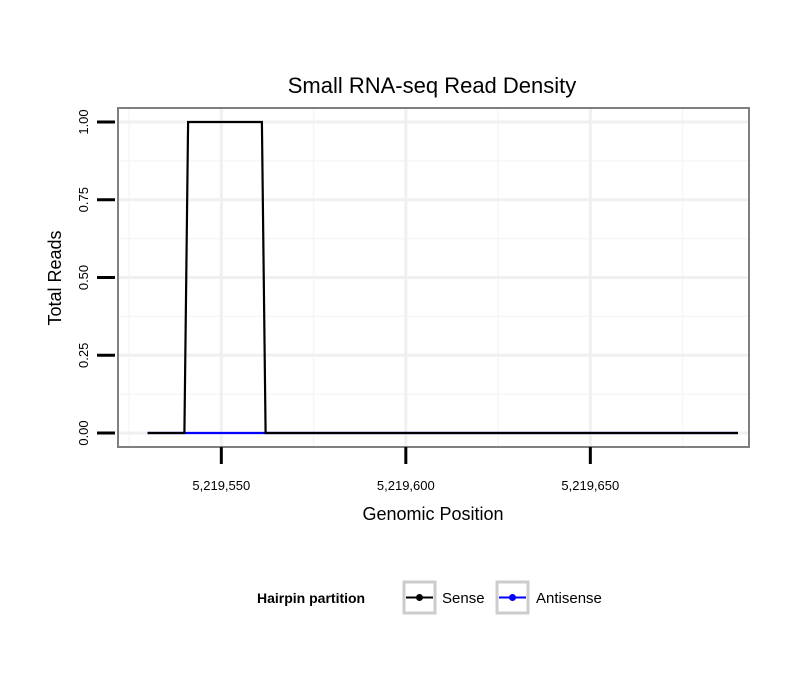 This screenshot has width=810, height=690. What do you see at coordinates (406, 485) in the screenshot?
I see `x-tick-label: 5,219,600` at bounding box center [406, 485].